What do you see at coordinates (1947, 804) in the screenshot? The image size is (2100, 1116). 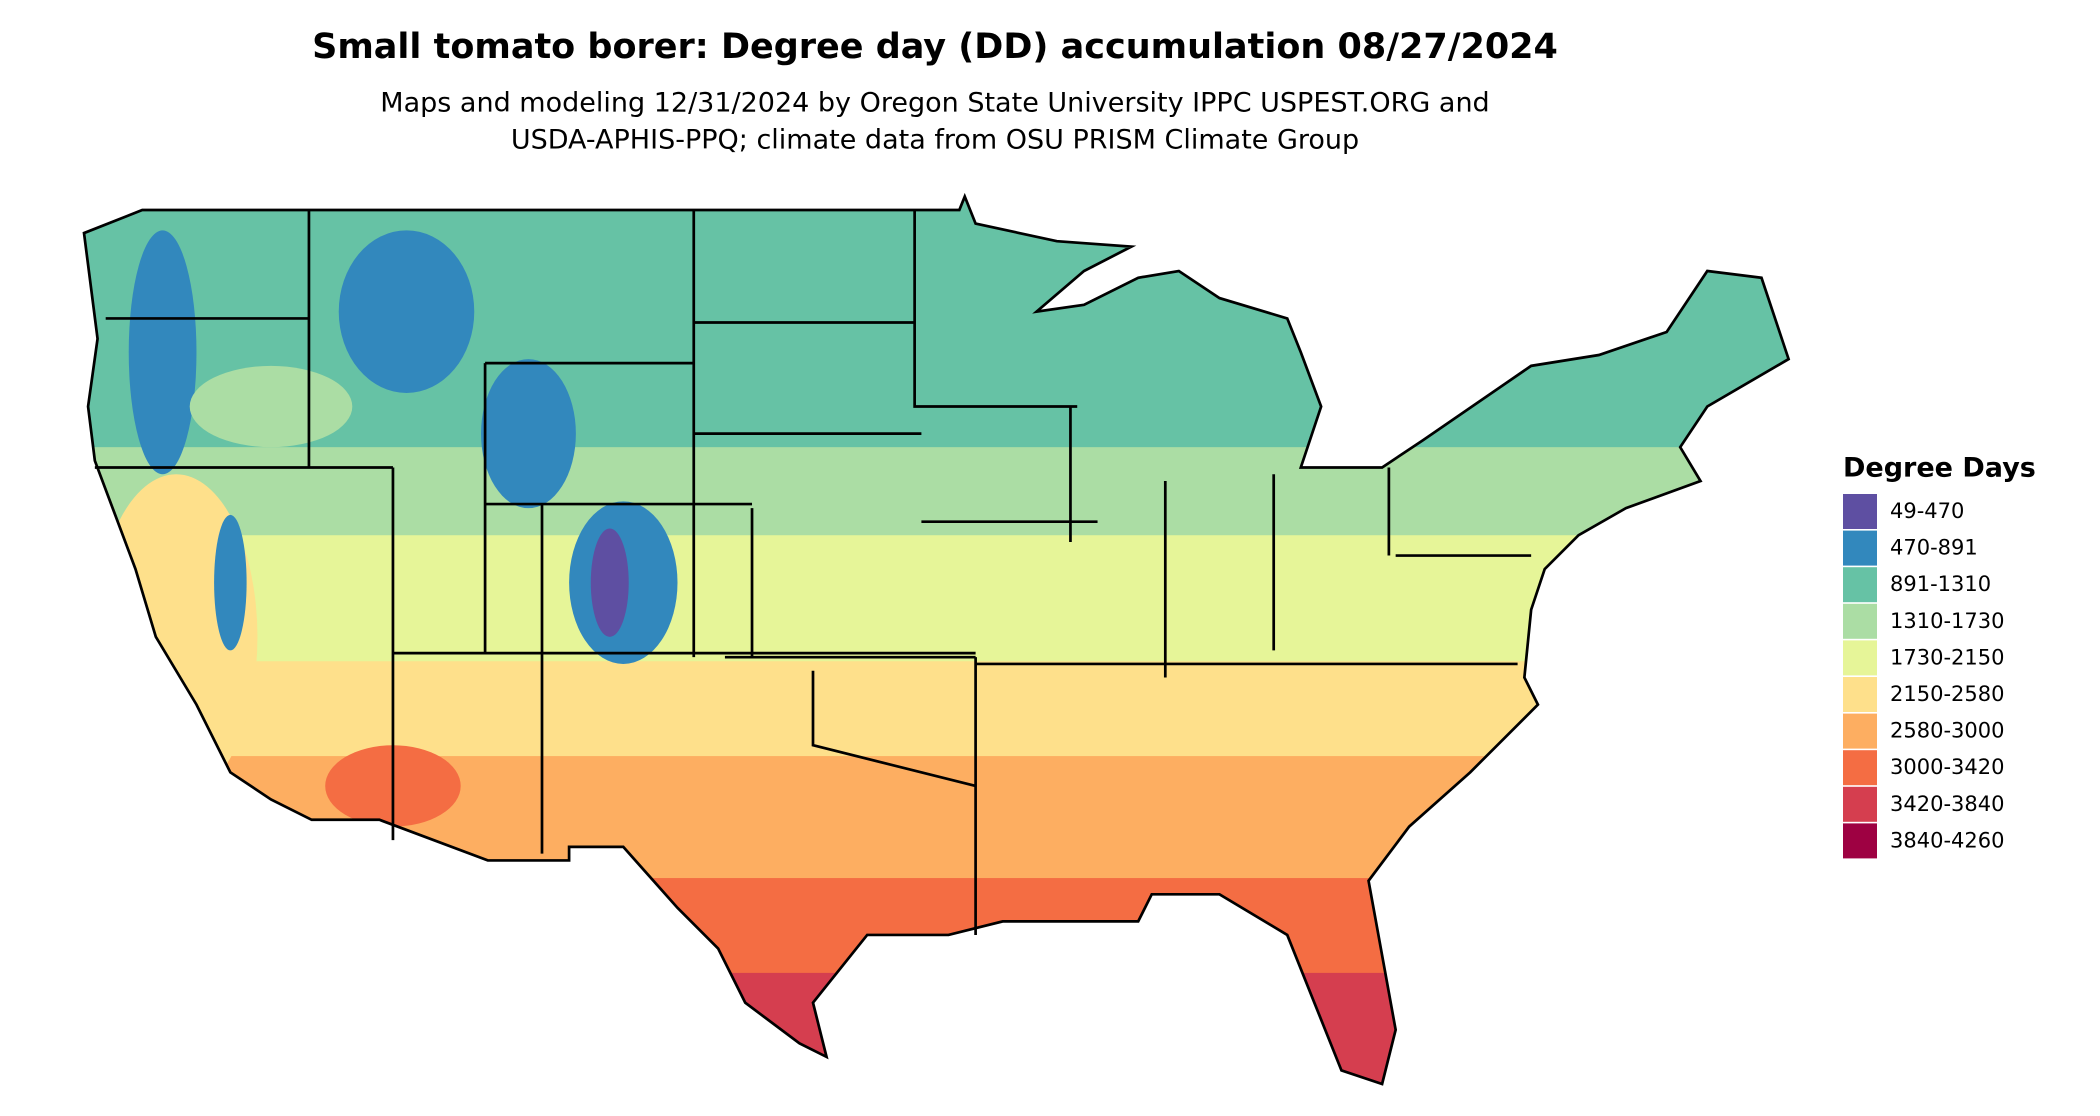 I see `legend-label: 3420-3840` at bounding box center [1947, 804].